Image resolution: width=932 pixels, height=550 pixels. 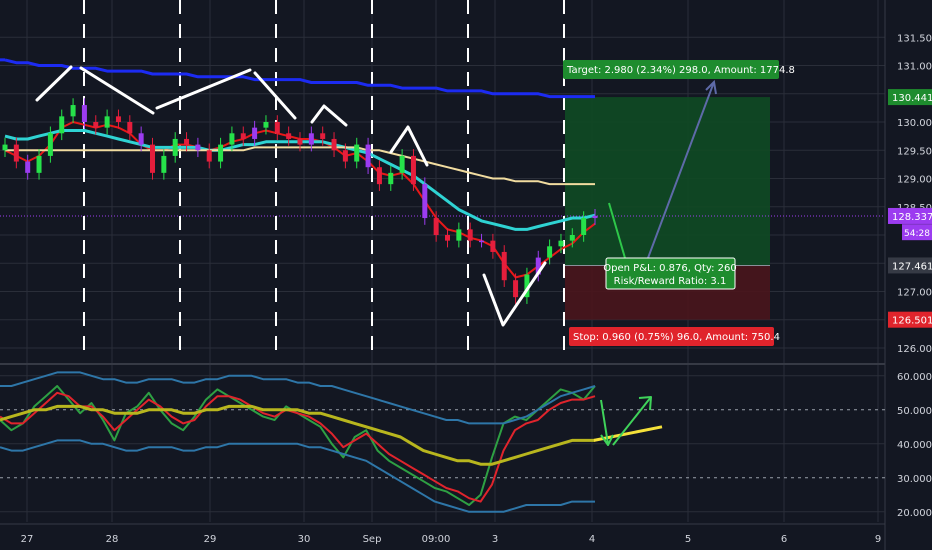 I want to click on countdown-label: 54:28, so click(x=917, y=234).